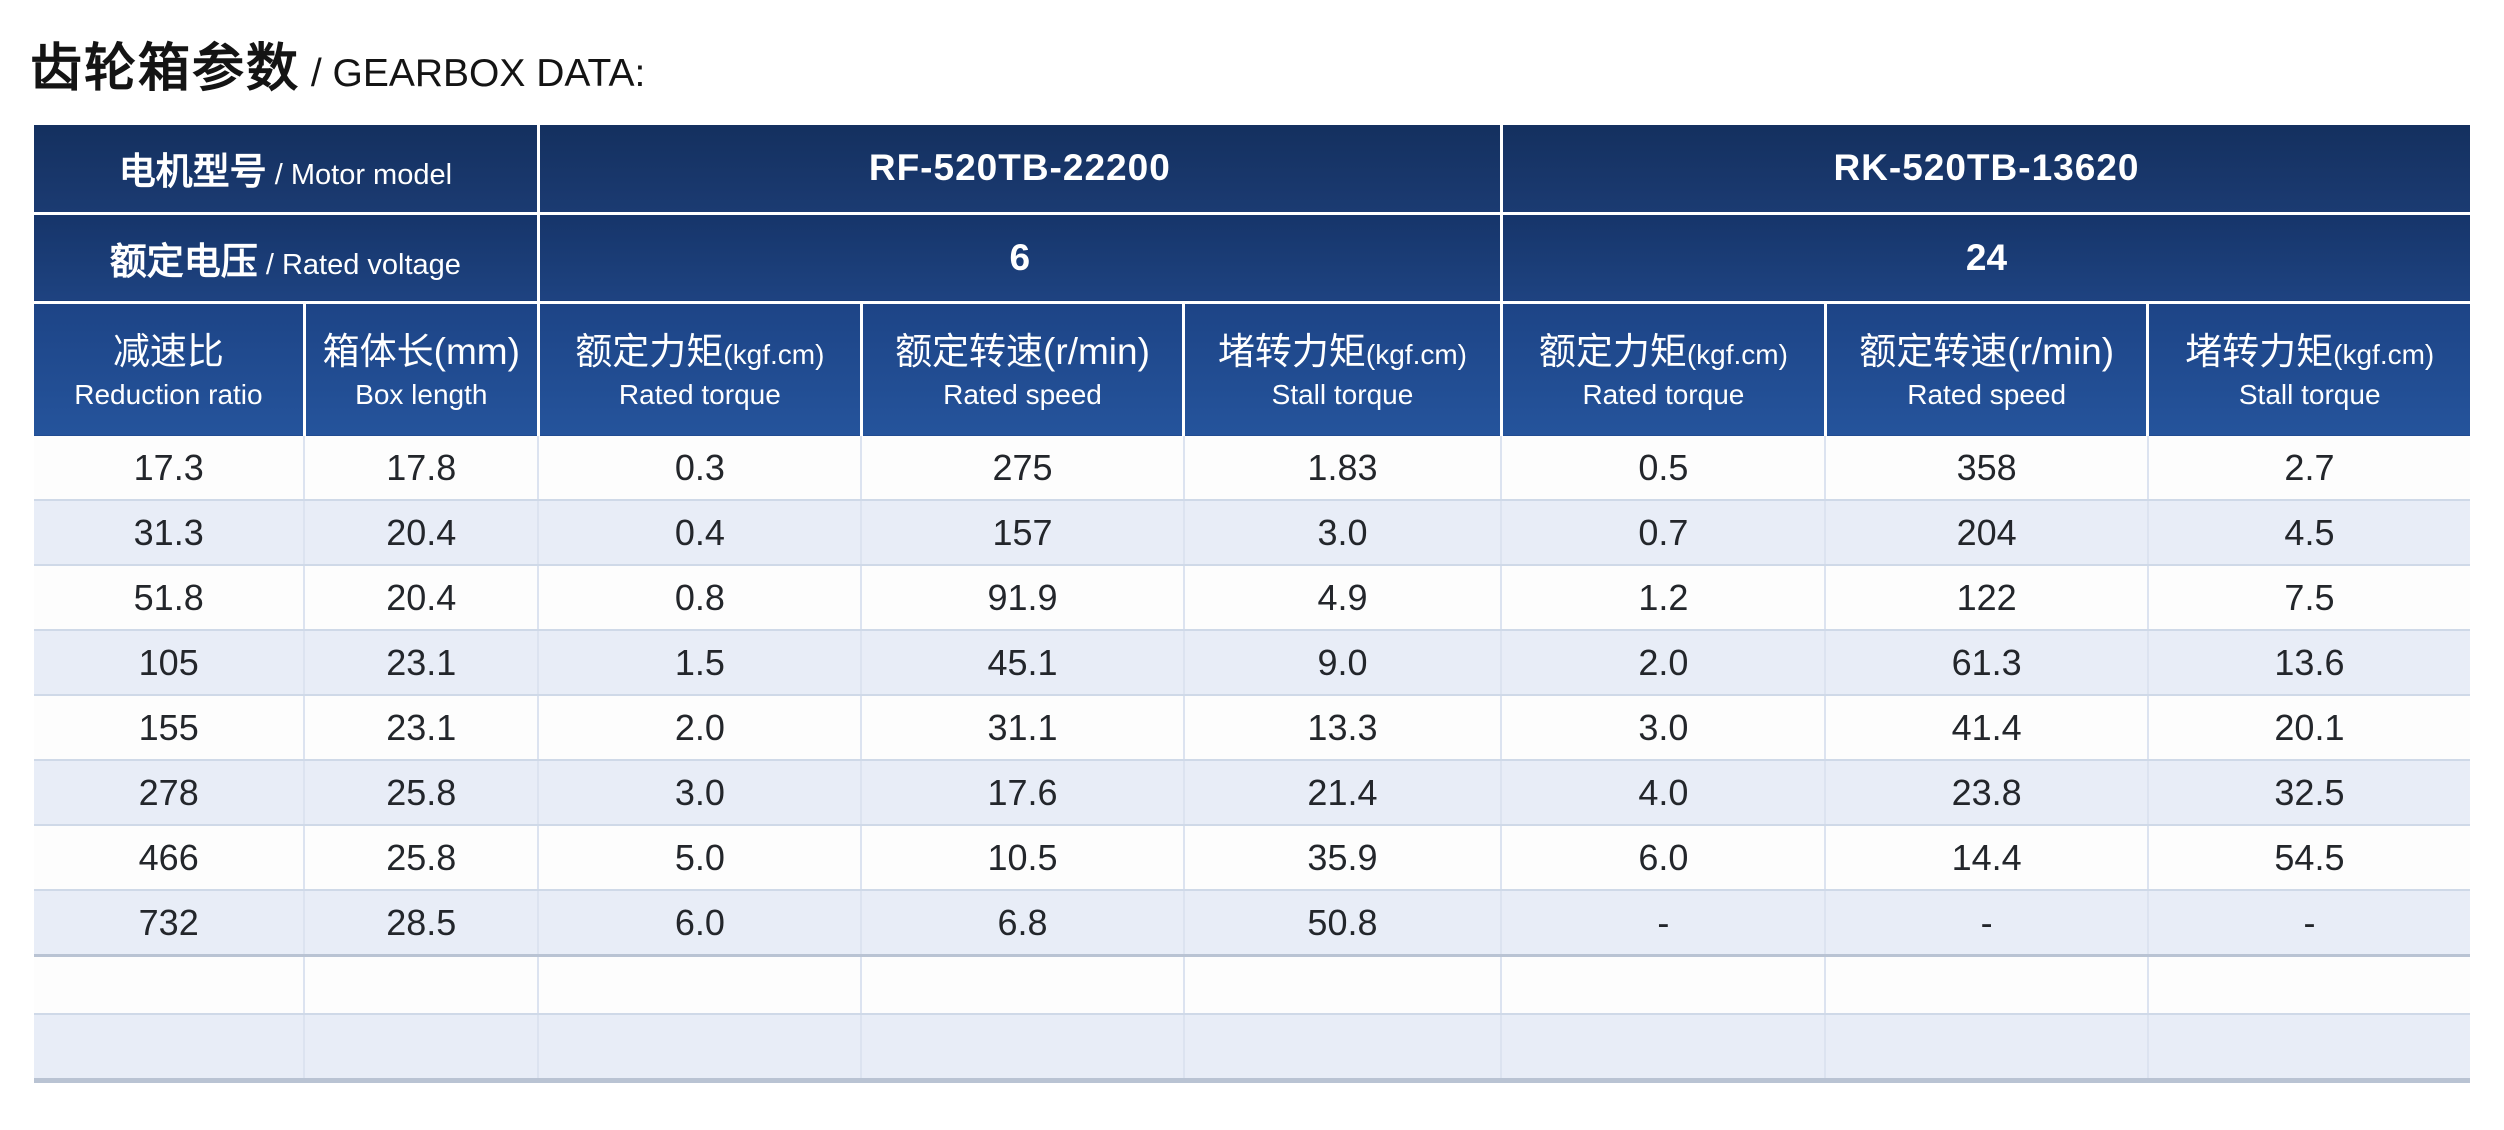 The width and height of the screenshot is (2504, 1130). What do you see at coordinates (170, 858) in the screenshot?
I see `table-cell: 466` at bounding box center [170, 858].